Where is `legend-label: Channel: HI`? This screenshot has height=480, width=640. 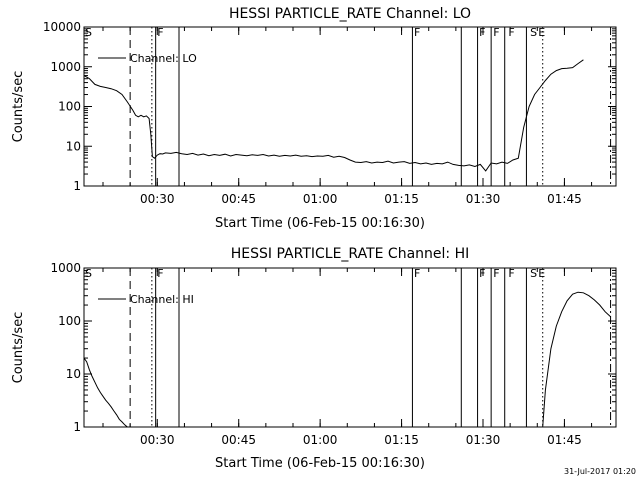
legend-label: Channel: HI is located at coordinates (162, 299).